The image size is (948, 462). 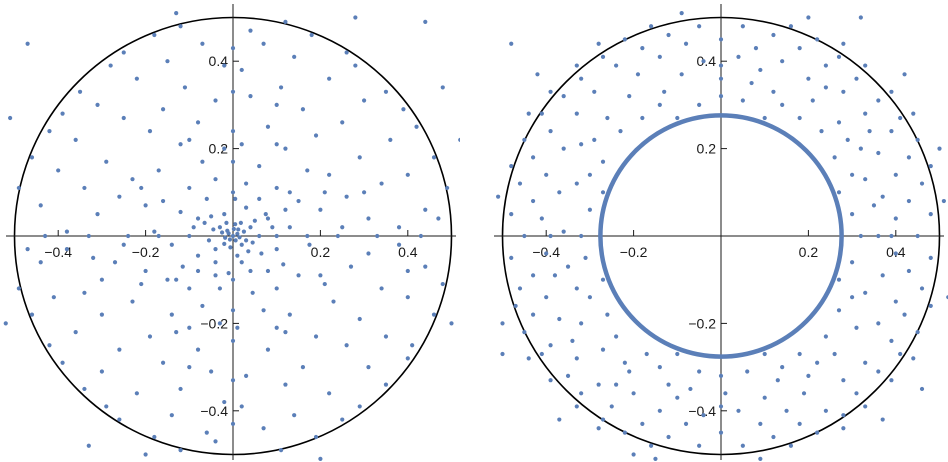 I want to click on x-tick-label: 0.2, so click(x=321, y=252).